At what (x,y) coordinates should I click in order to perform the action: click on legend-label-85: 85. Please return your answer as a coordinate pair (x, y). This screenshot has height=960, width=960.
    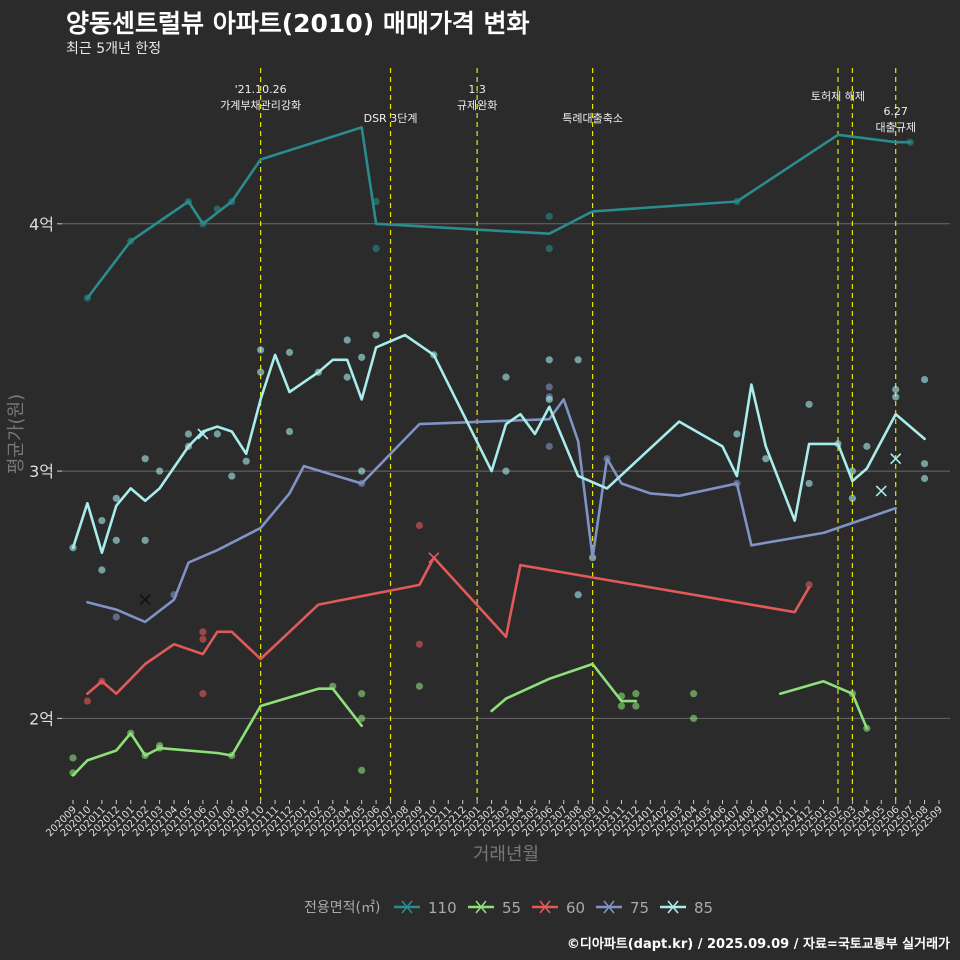
    Looking at the image, I should click on (703, 908).